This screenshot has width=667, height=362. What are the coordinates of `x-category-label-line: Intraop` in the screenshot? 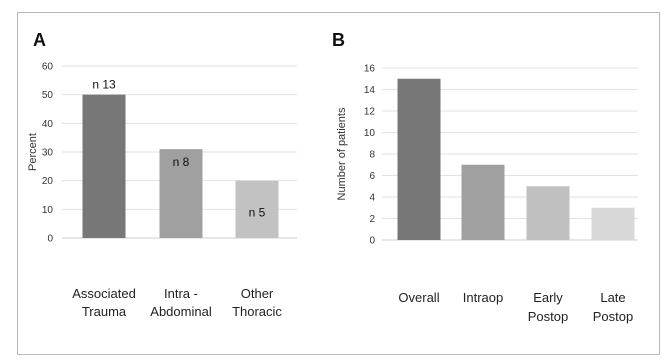 It's located at (483, 297).